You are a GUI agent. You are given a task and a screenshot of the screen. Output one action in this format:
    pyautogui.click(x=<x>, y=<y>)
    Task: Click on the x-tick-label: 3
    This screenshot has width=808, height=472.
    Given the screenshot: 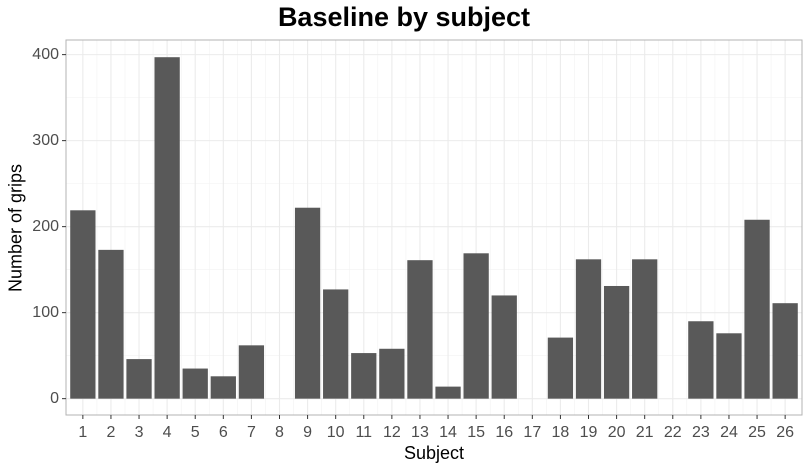 What is the action you would take?
    pyautogui.click(x=139, y=432)
    